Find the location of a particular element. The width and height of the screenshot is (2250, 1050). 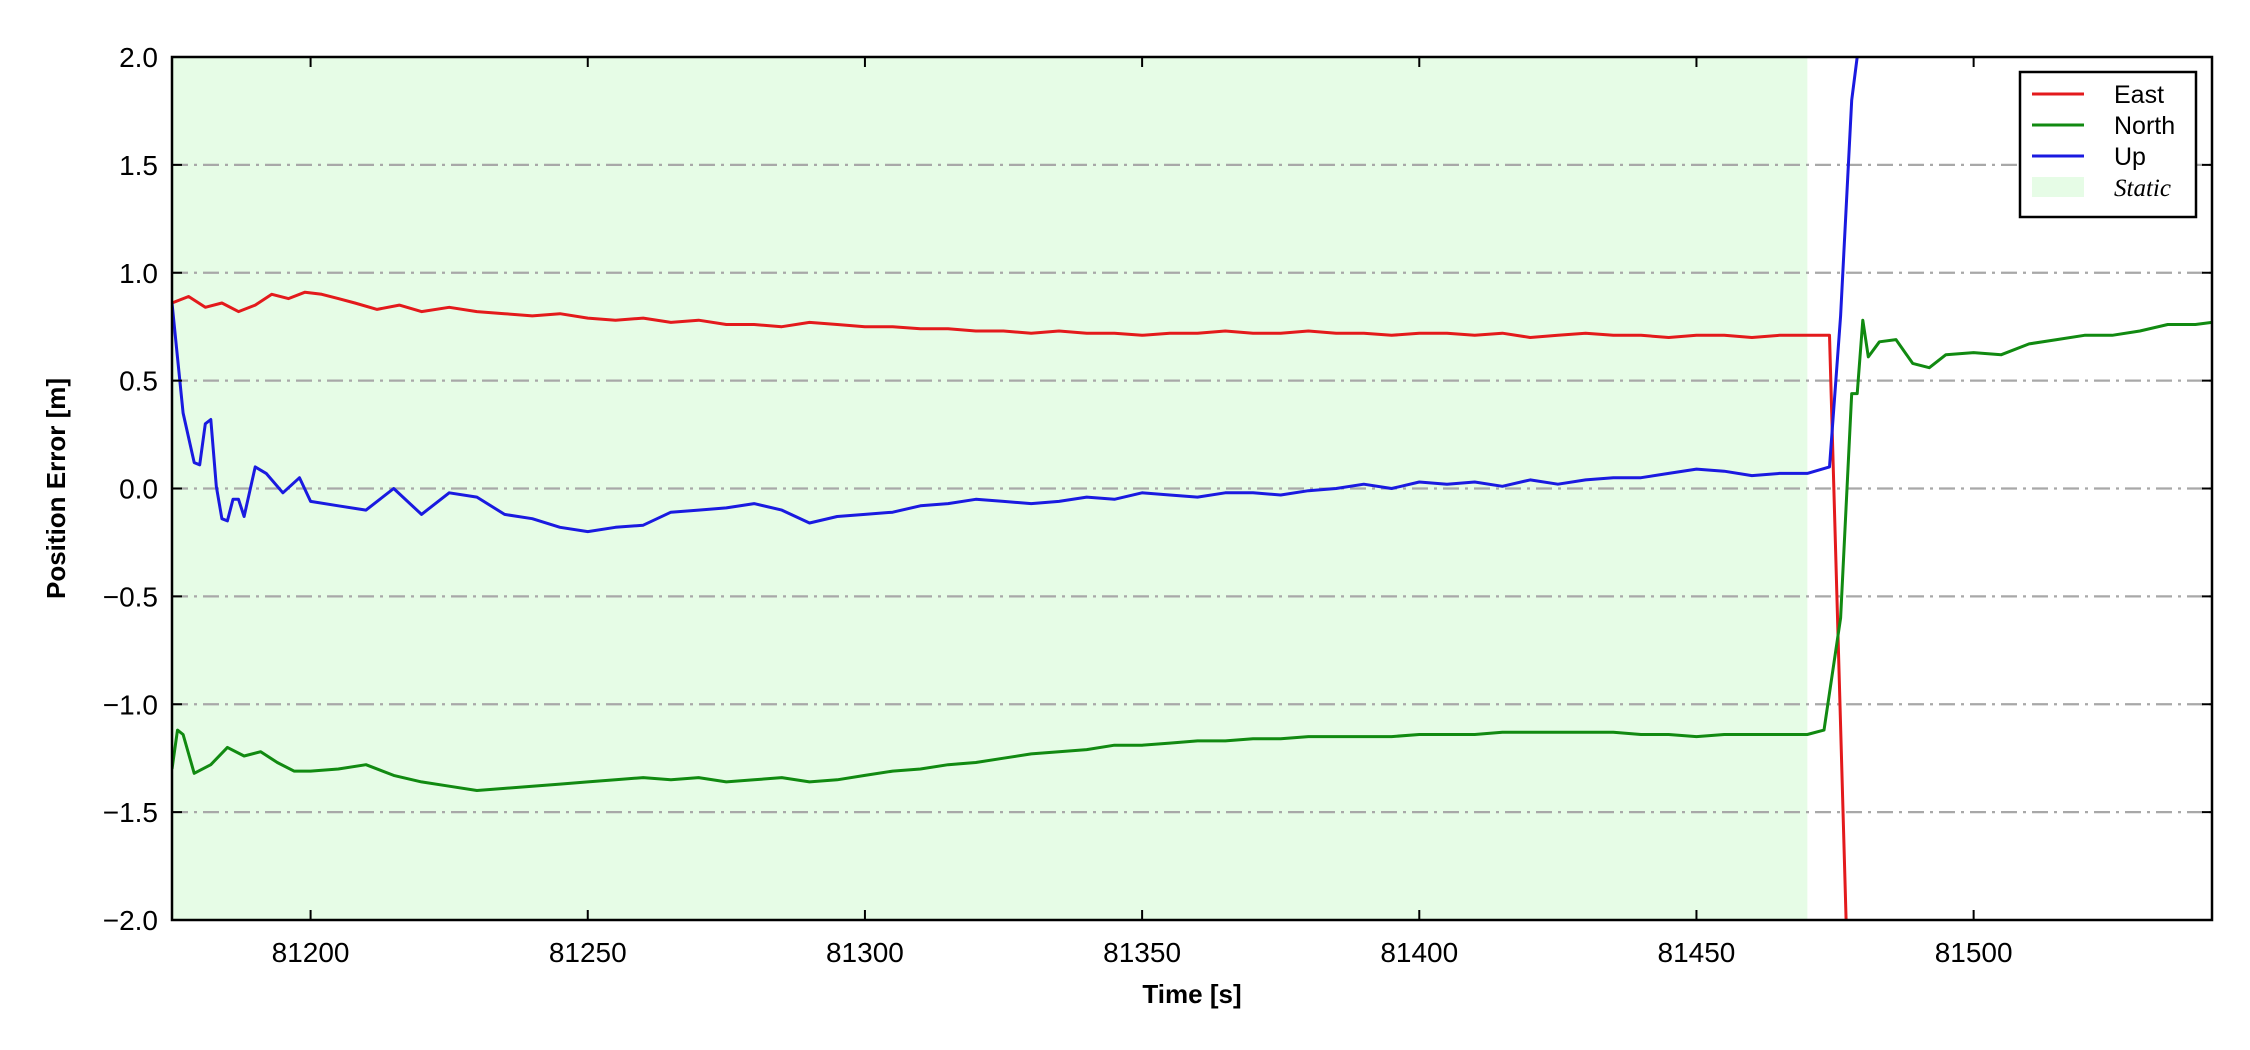

legend-label-up: Up is located at coordinates (2130, 157).